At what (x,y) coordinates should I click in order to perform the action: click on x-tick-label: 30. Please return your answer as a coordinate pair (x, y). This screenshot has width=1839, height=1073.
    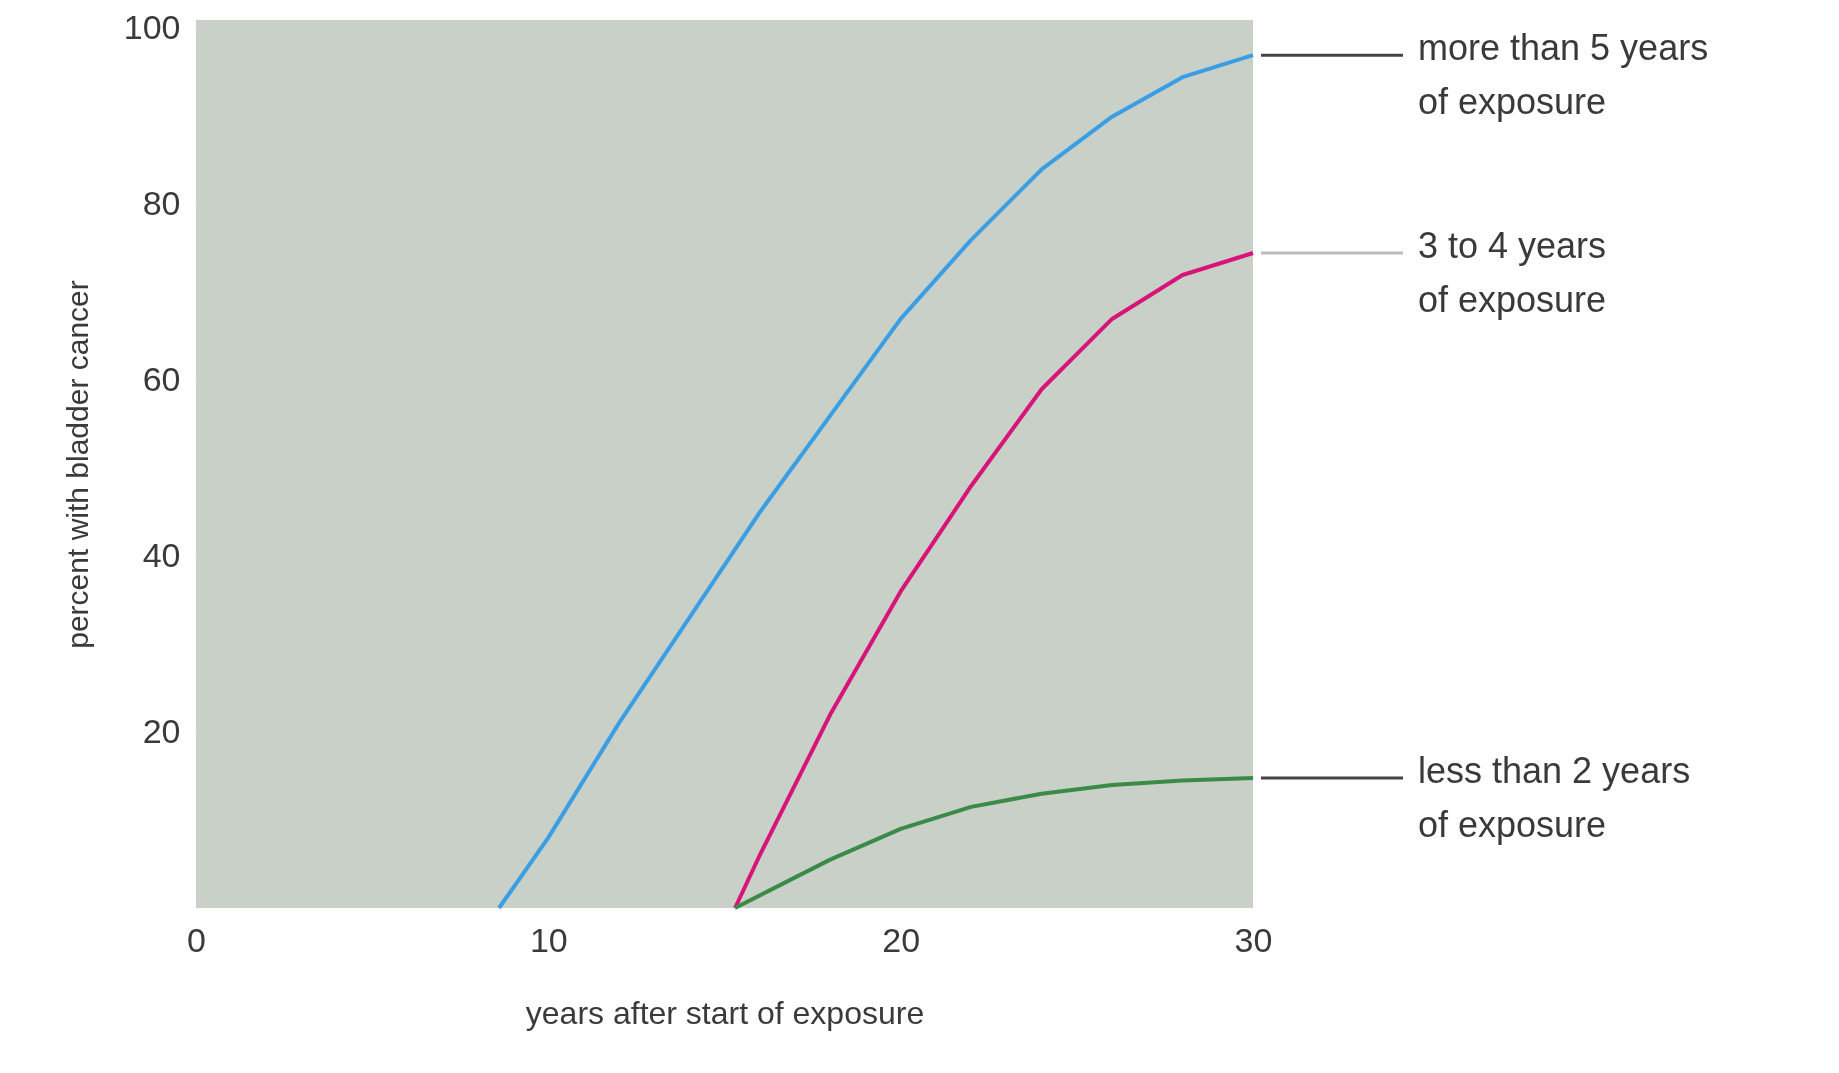
    Looking at the image, I should click on (1253, 939).